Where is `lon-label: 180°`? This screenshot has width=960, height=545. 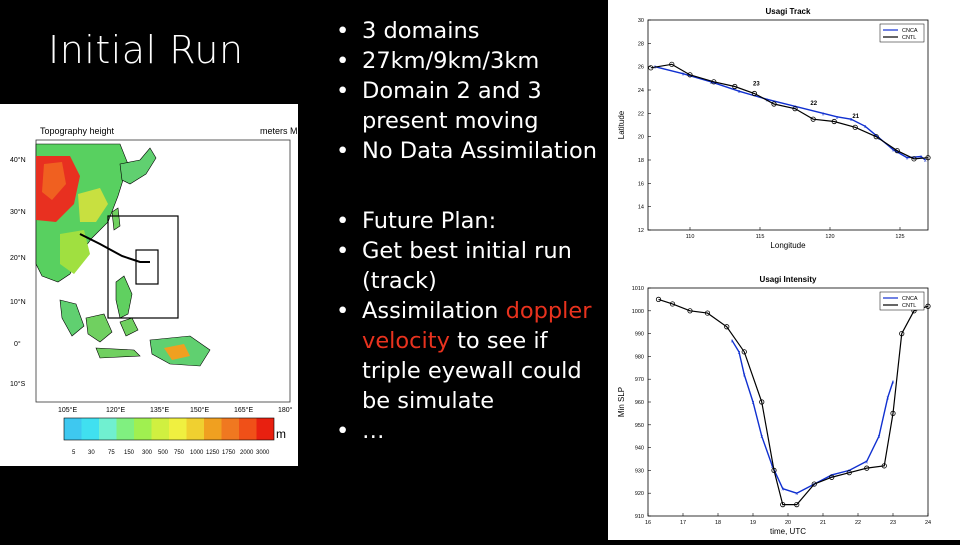
lon-label: 180° is located at coordinates (285, 410).